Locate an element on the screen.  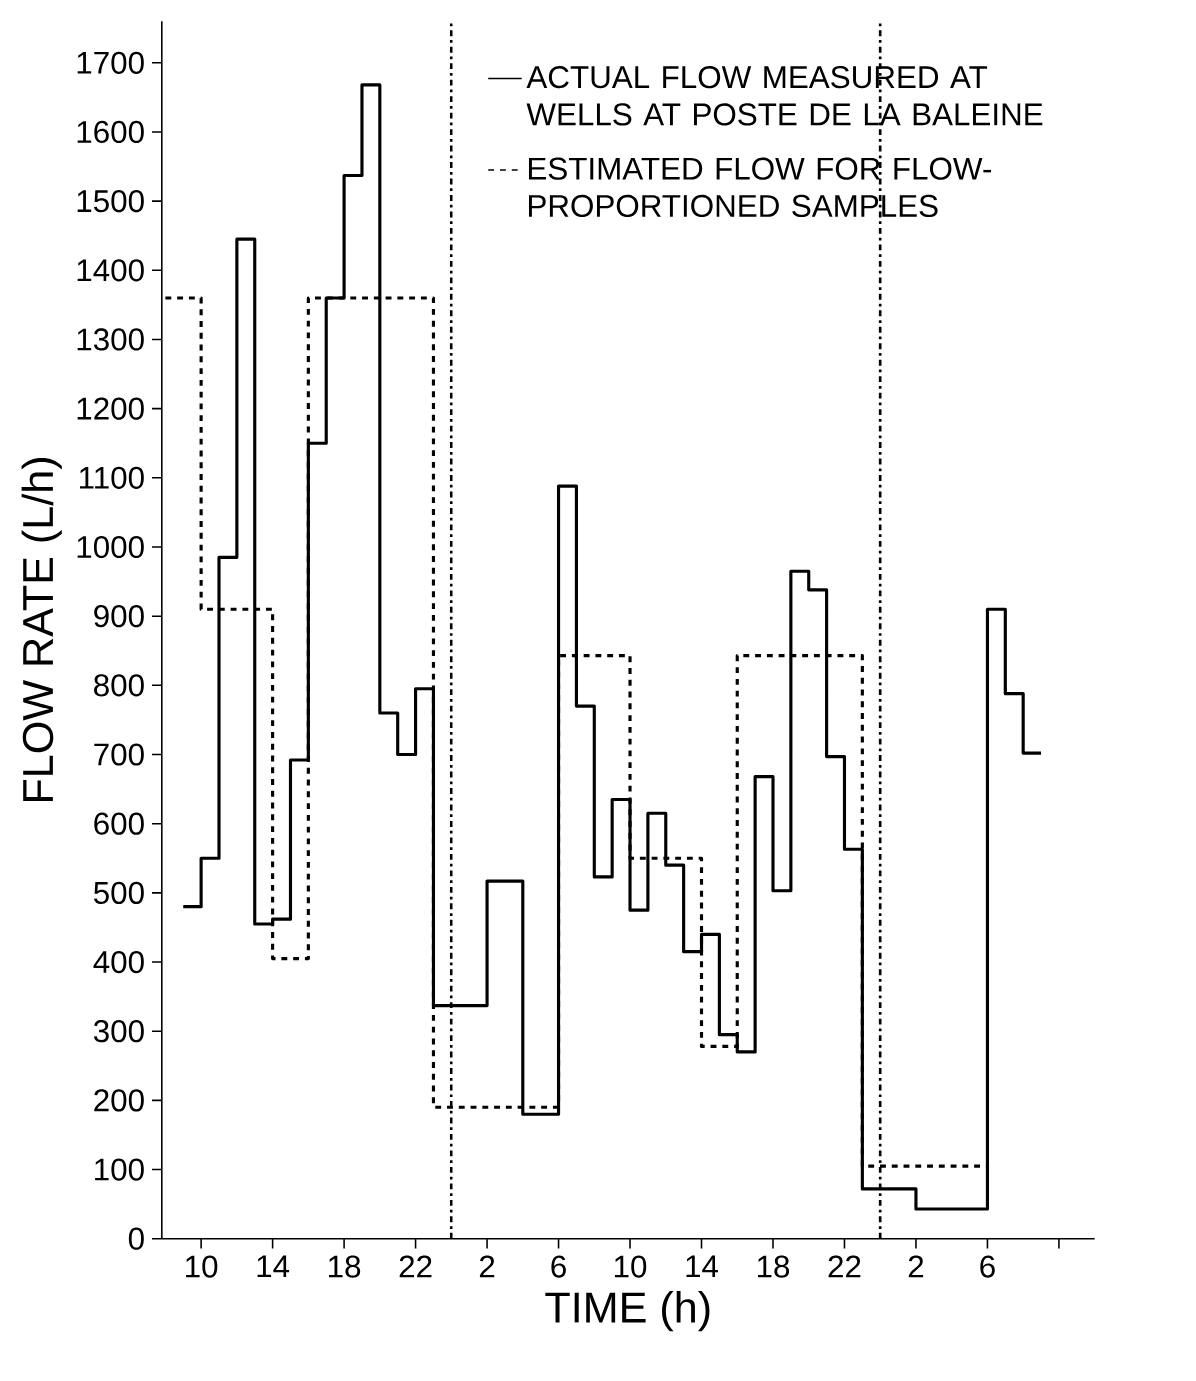
y-tick-label: 100 is located at coordinates (119, 1169).